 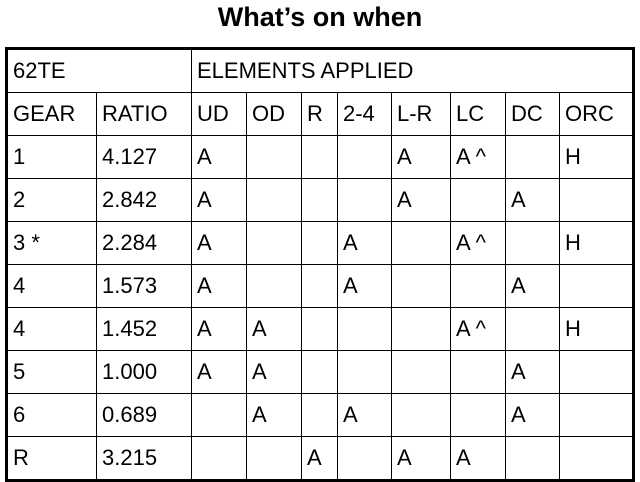 I want to click on table-row: 4 1.452 A A A ^ H, so click(x=320, y=329).